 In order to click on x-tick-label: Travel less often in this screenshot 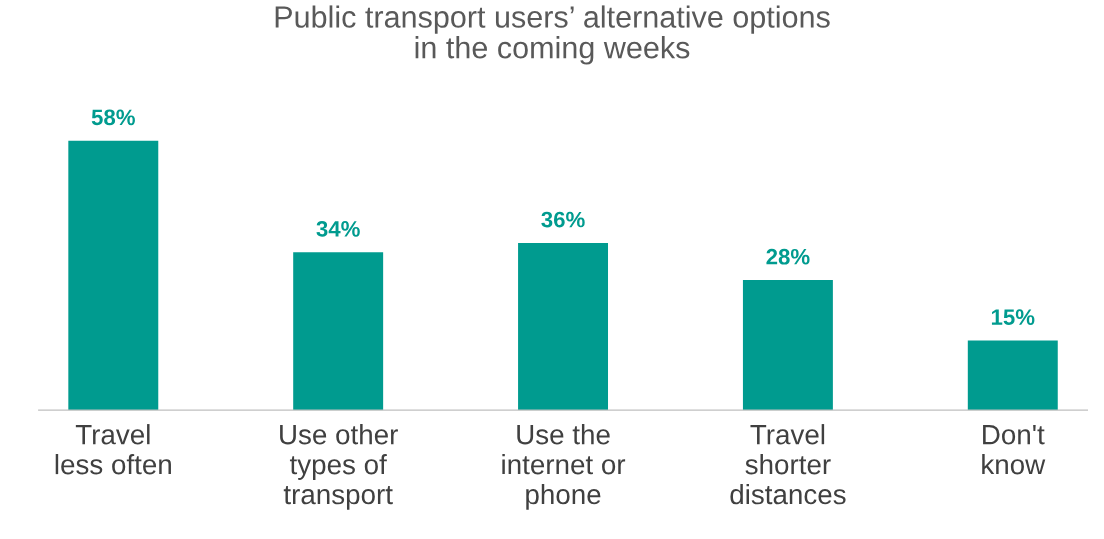, I will do `click(113, 449)`.